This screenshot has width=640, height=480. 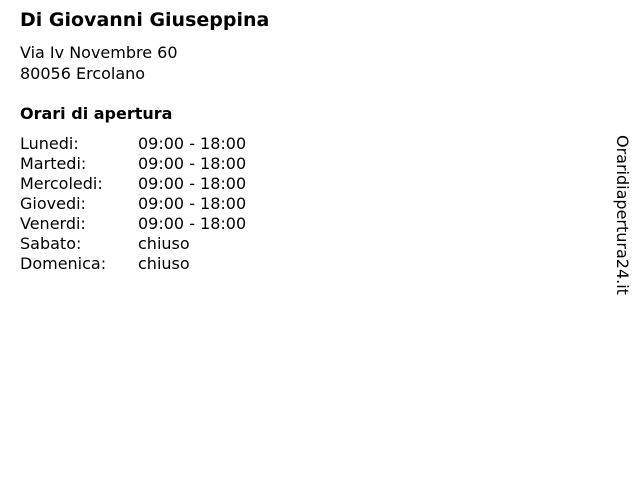 I want to click on address-city: 80056 Ercolano, so click(x=83, y=73).